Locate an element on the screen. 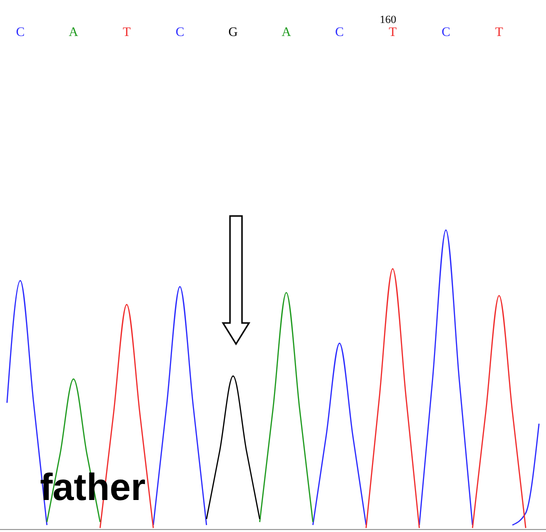 The image size is (546, 532). text: 160 is located at coordinates (388, 20).